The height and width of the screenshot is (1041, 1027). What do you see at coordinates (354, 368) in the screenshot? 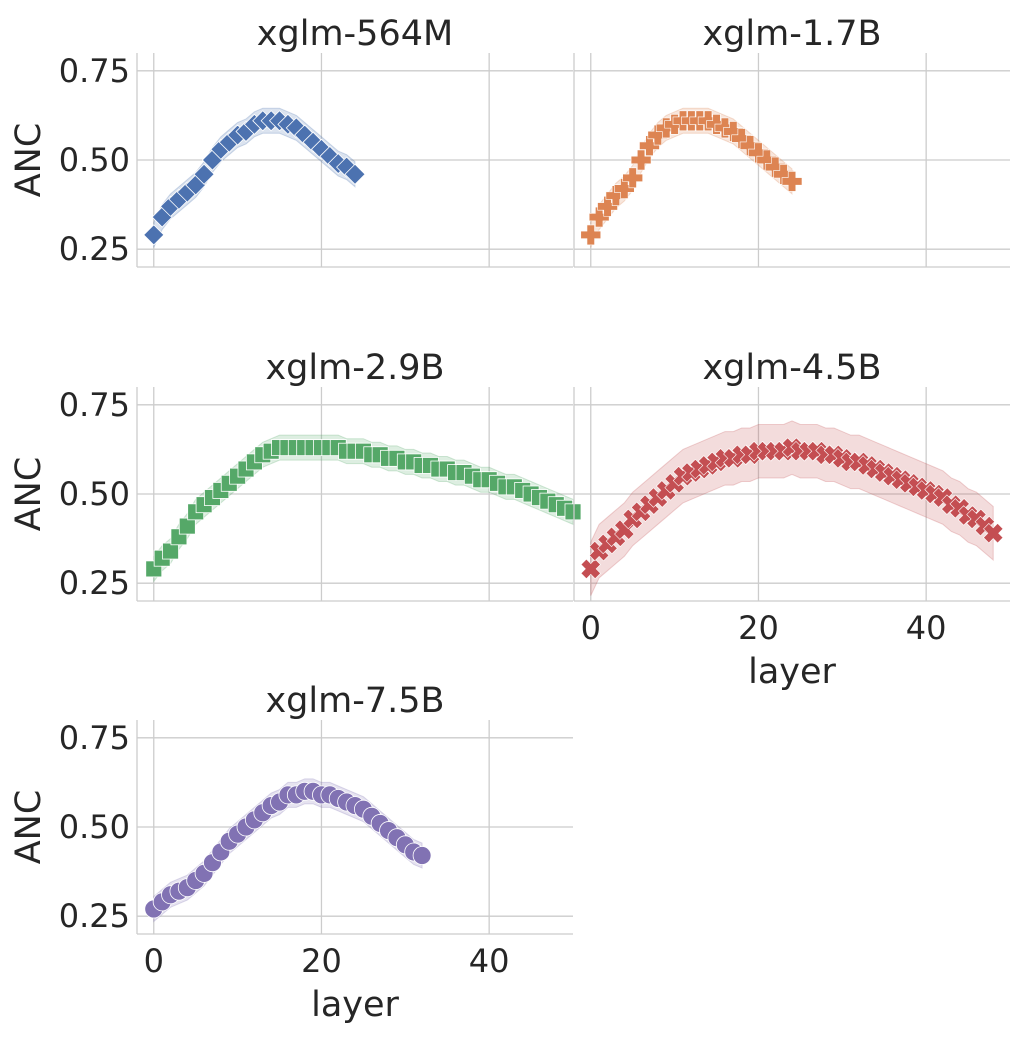
I see `panel-title: xglm-2.9B` at bounding box center [354, 368].